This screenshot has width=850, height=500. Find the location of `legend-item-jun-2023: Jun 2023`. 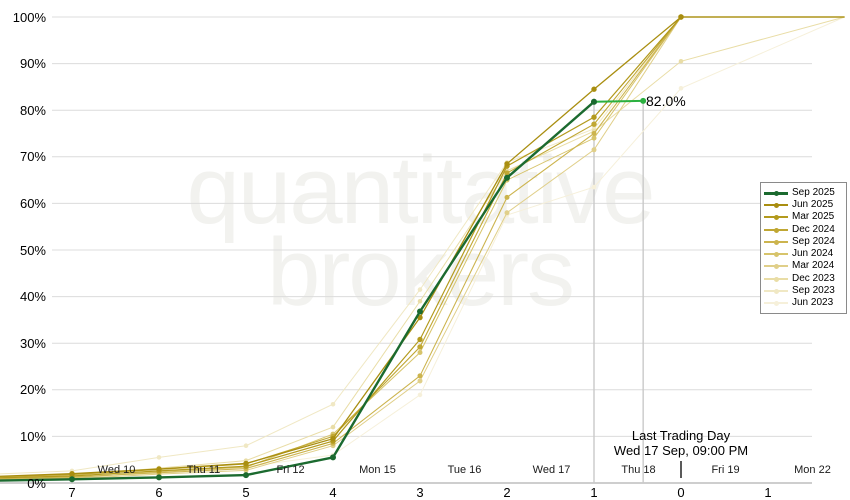

legend-item-jun-2023: Jun 2023 is located at coordinates (803, 303).